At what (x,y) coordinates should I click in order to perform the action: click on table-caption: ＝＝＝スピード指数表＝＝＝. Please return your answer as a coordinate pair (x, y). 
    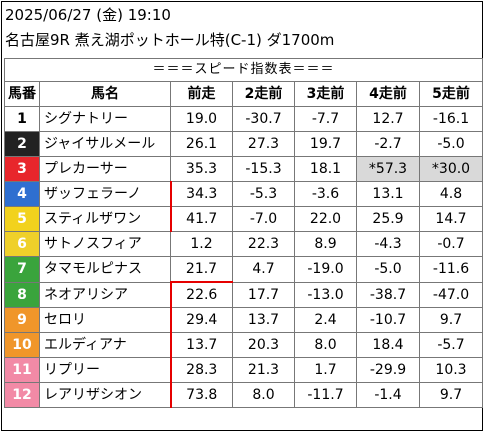
    Looking at the image, I should click on (243, 70).